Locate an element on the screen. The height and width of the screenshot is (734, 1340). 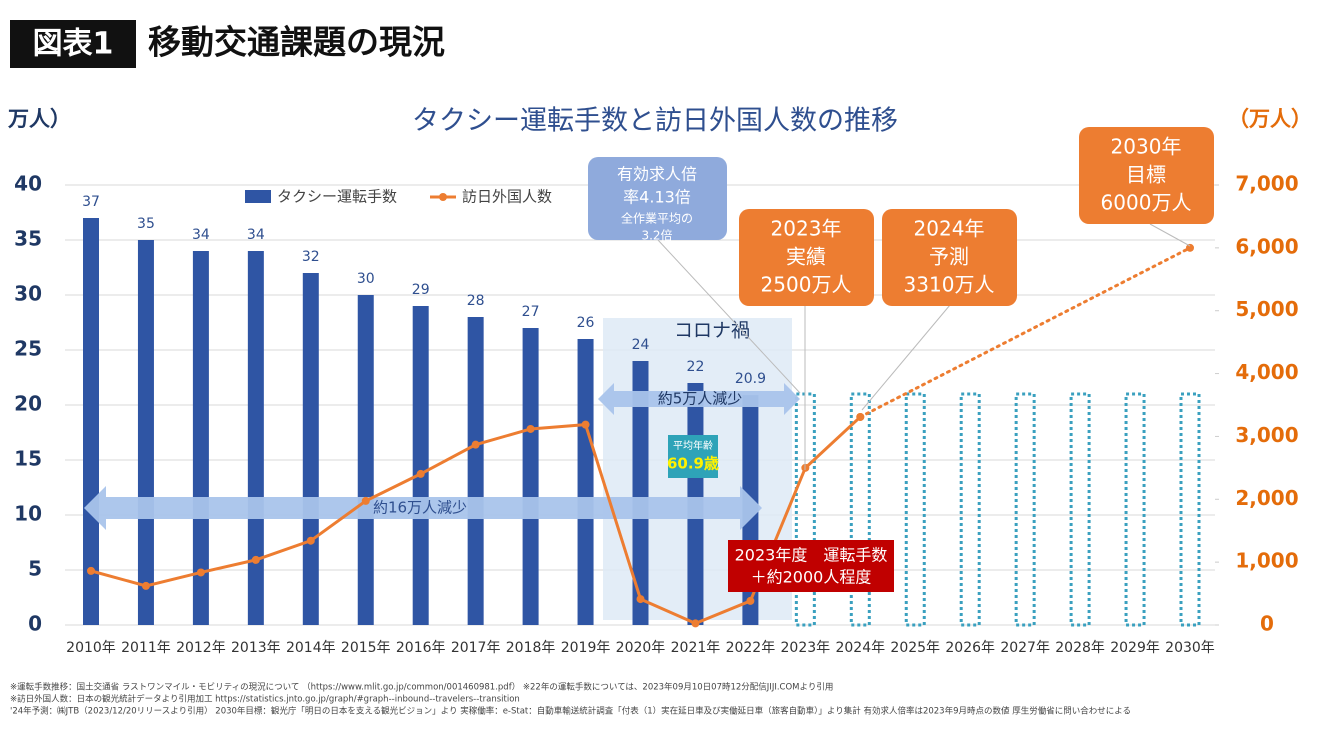
x-tick-label: 2011年 is located at coordinates (146, 648).